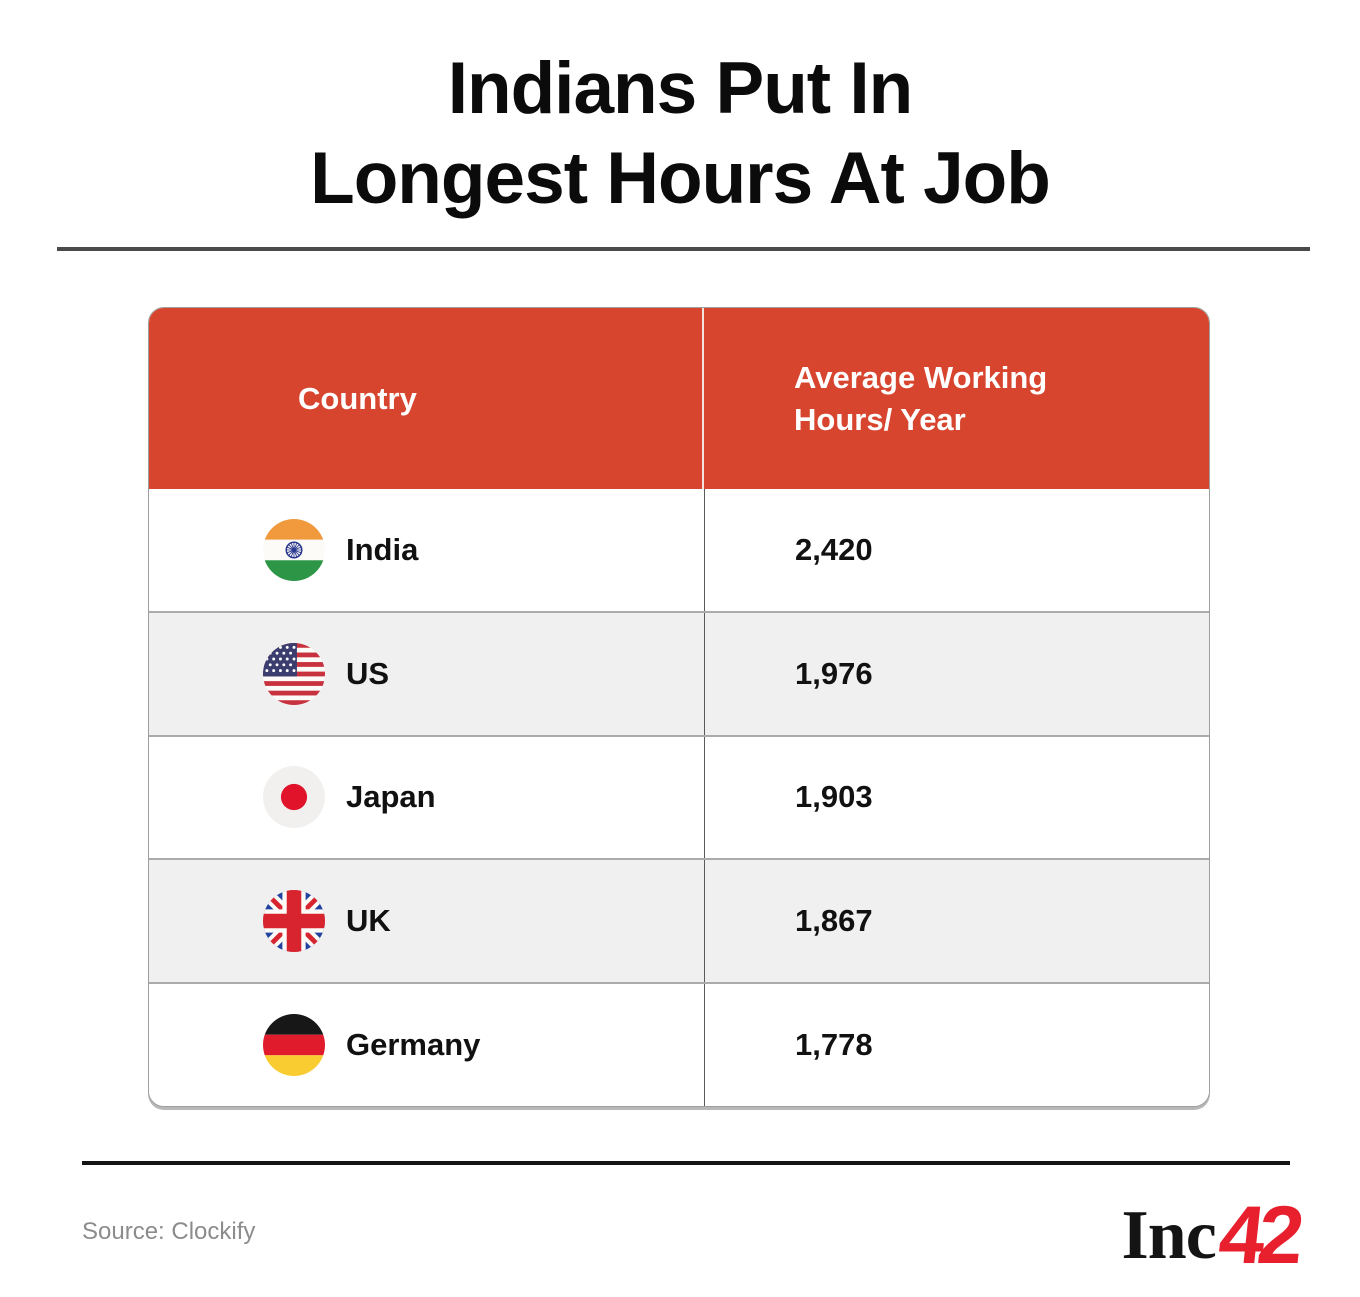 The width and height of the screenshot is (1360, 1297). Describe the element at coordinates (294, 921) in the screenshot. I see `uk-flag-icon` at that location.